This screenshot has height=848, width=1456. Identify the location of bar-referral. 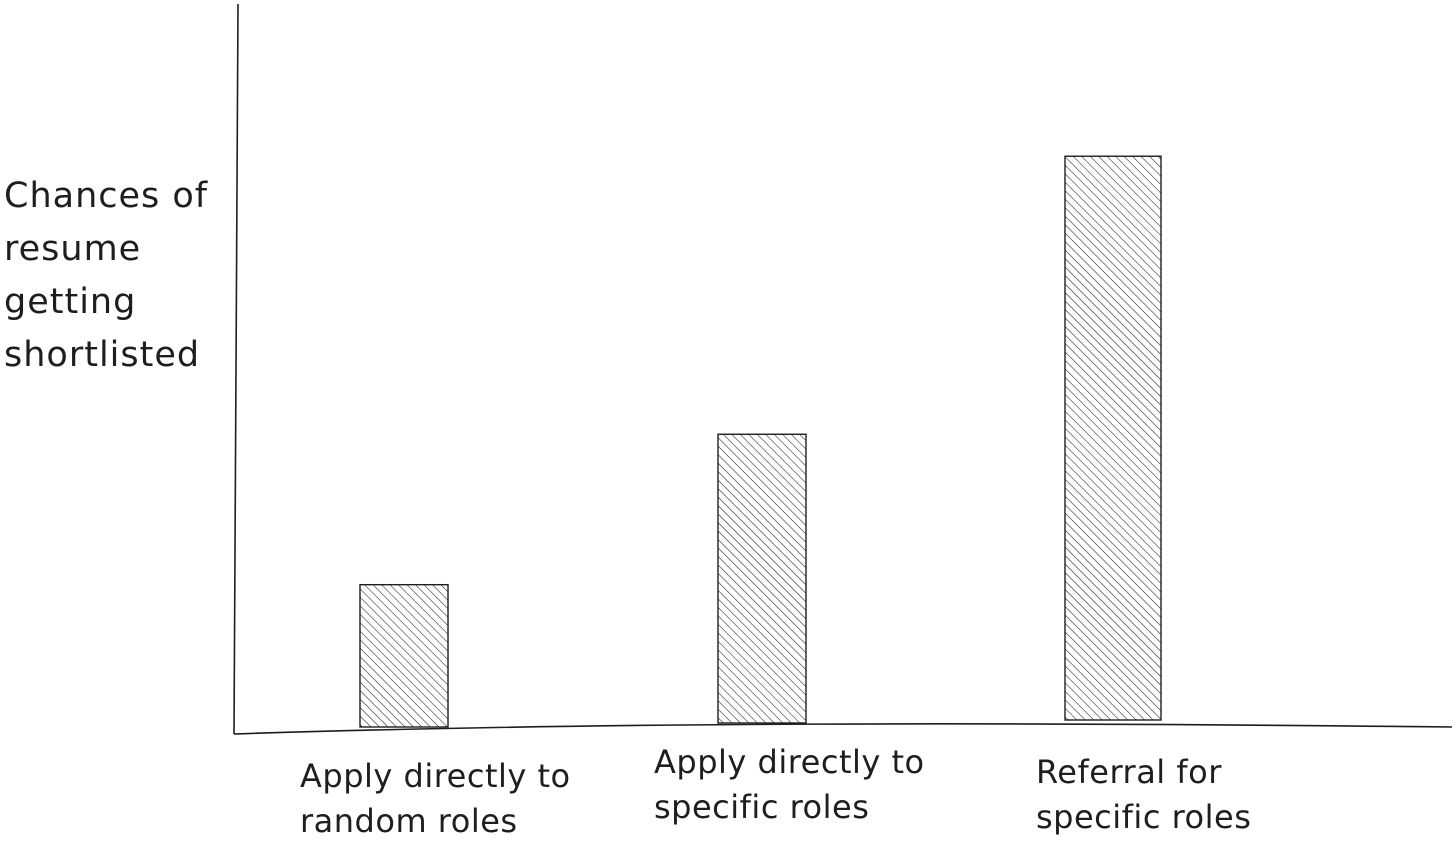
(1113, 438).